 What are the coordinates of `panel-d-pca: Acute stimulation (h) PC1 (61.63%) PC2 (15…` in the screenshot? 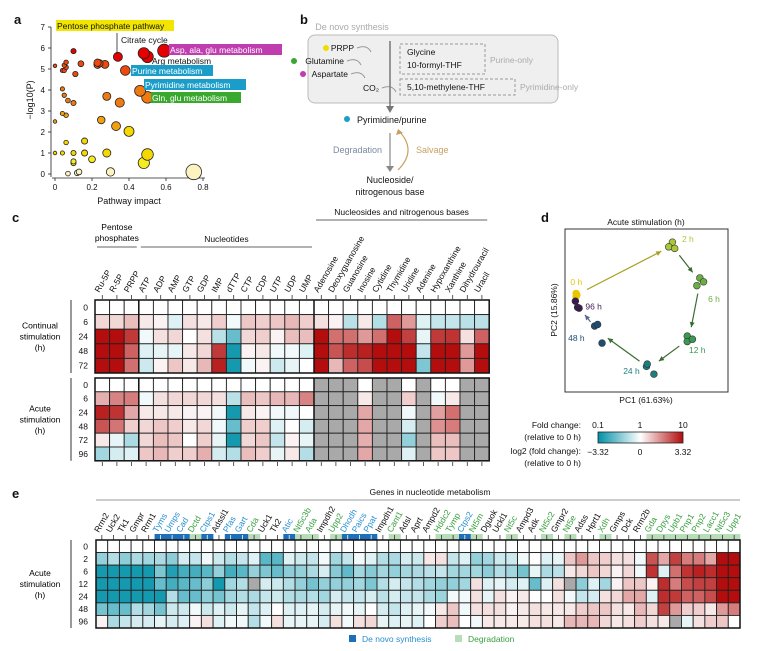 It's located at (620, 342).